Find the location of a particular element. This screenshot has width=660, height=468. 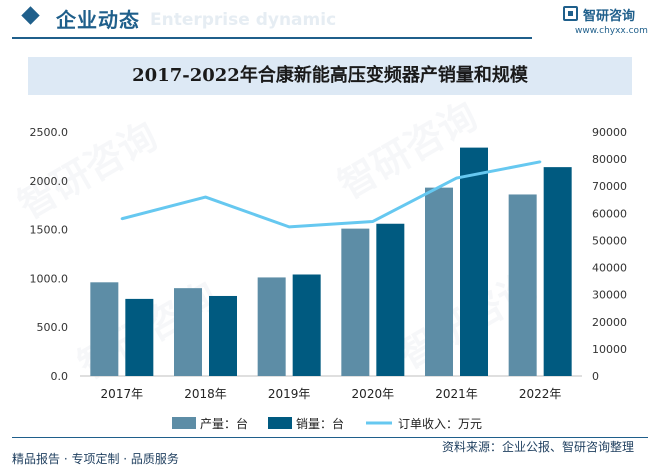

right-axis-tick-label: 50000 is located at coordinates (609, 240).